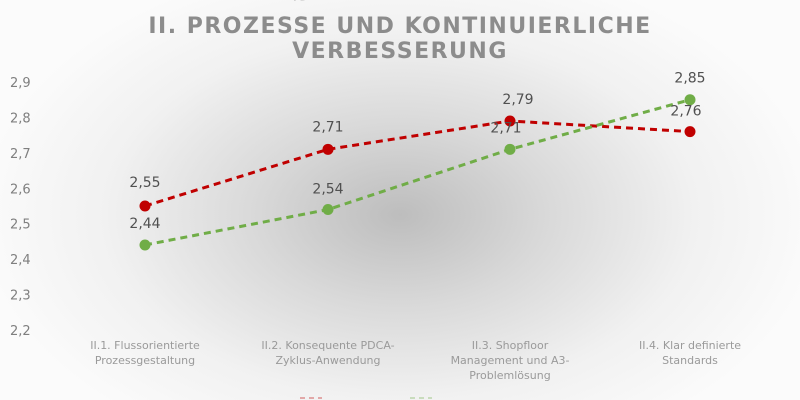 The height and width of the screenshot is (400, 800). What do you see at coordinates (20, 118) in the screenshot?
I see `y-tick-label: 2,8` at bounding box center [20, 118].